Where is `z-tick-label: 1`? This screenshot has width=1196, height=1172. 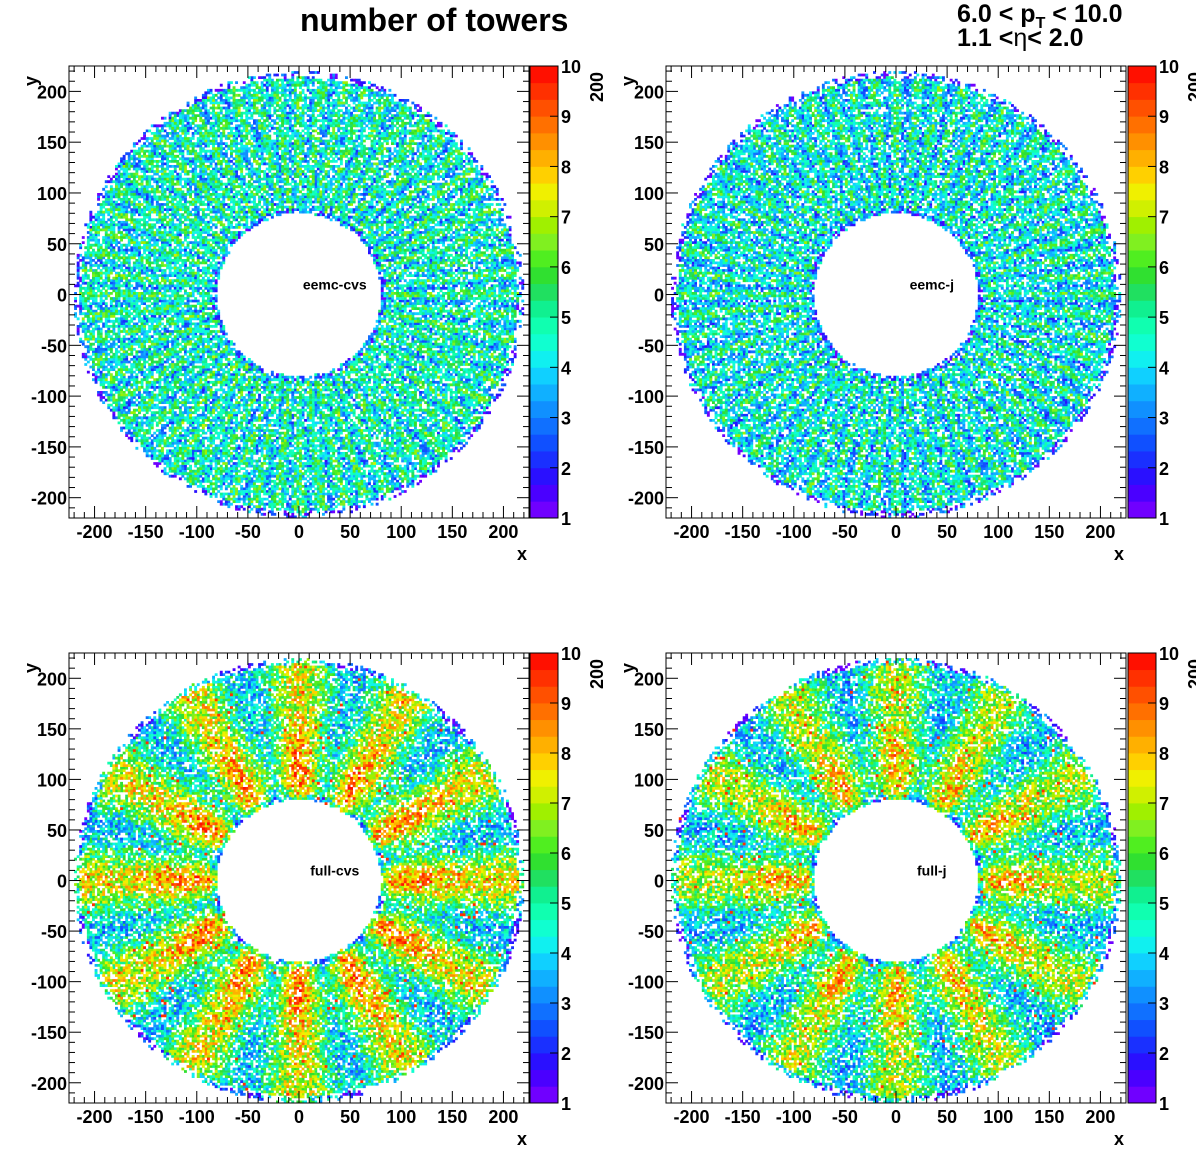 z-tick-label: 1 is located at coordinates (566, 519).